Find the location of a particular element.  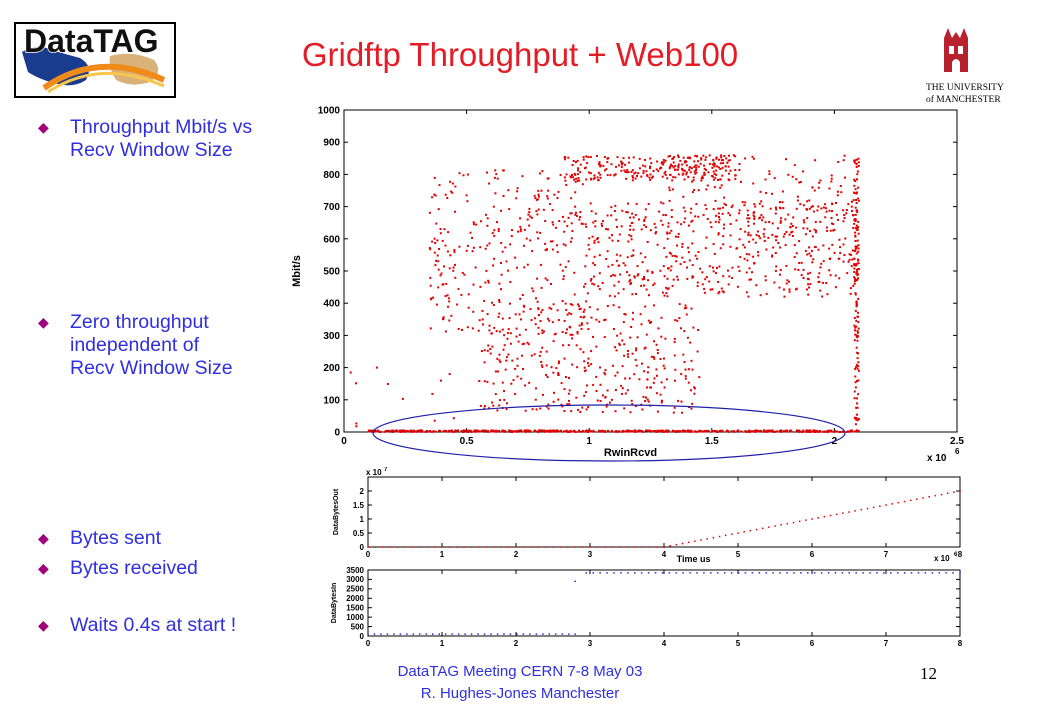

x-tick-label: 0 is located at coordinates (344, 441).